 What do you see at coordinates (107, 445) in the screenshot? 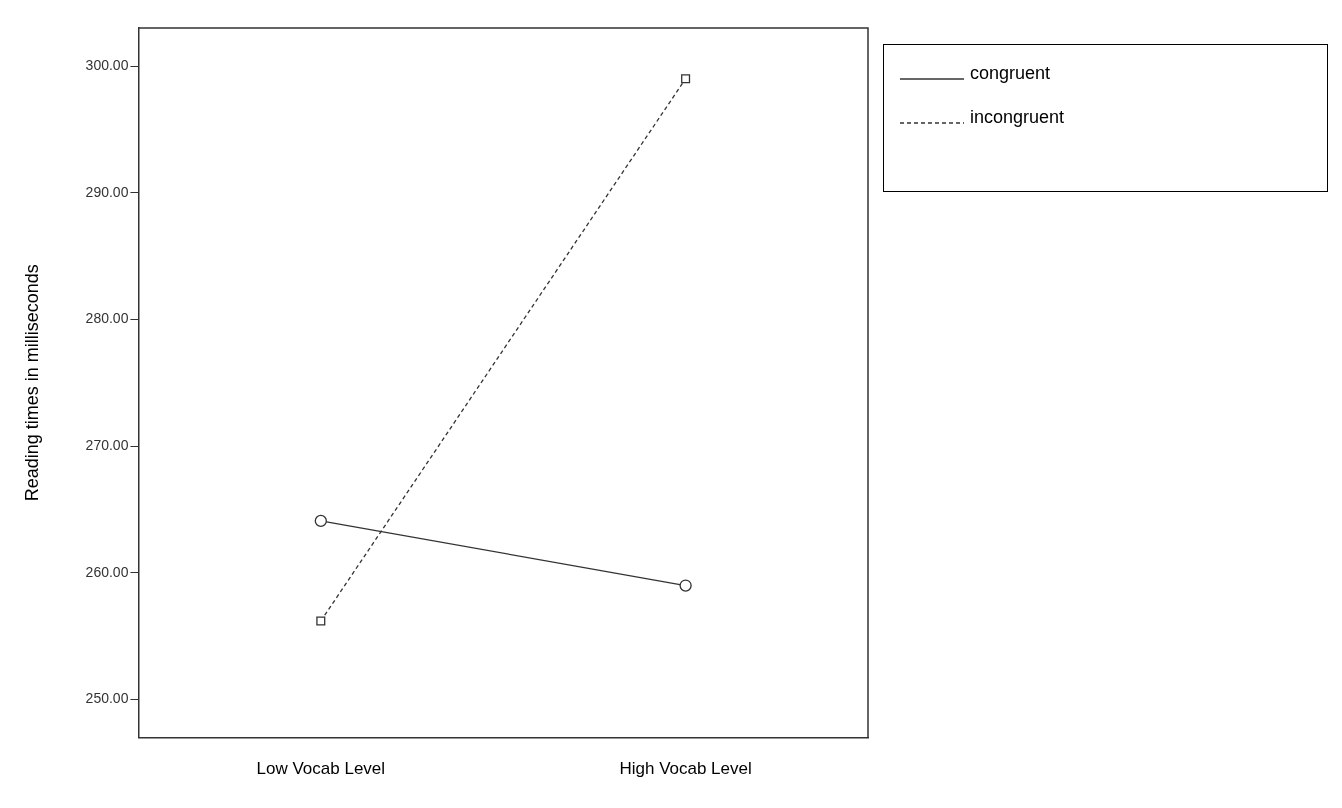
I see `y-tick-label: 270.00` at bounding box center [107, 445].